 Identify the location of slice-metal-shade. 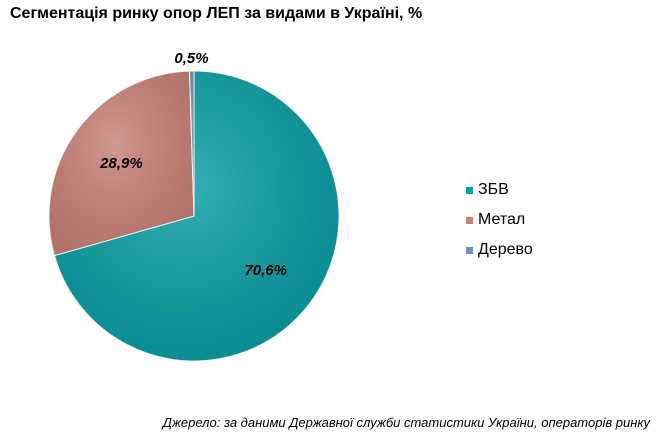
(121, 163).